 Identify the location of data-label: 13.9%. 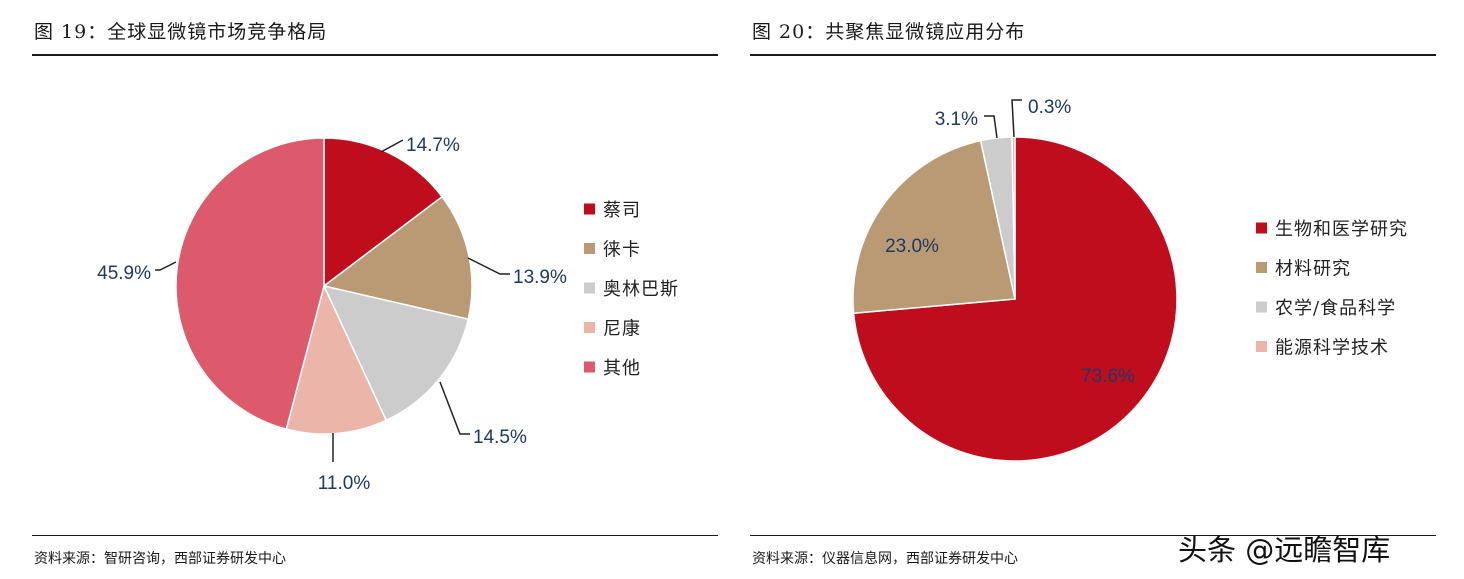
(540, 277).